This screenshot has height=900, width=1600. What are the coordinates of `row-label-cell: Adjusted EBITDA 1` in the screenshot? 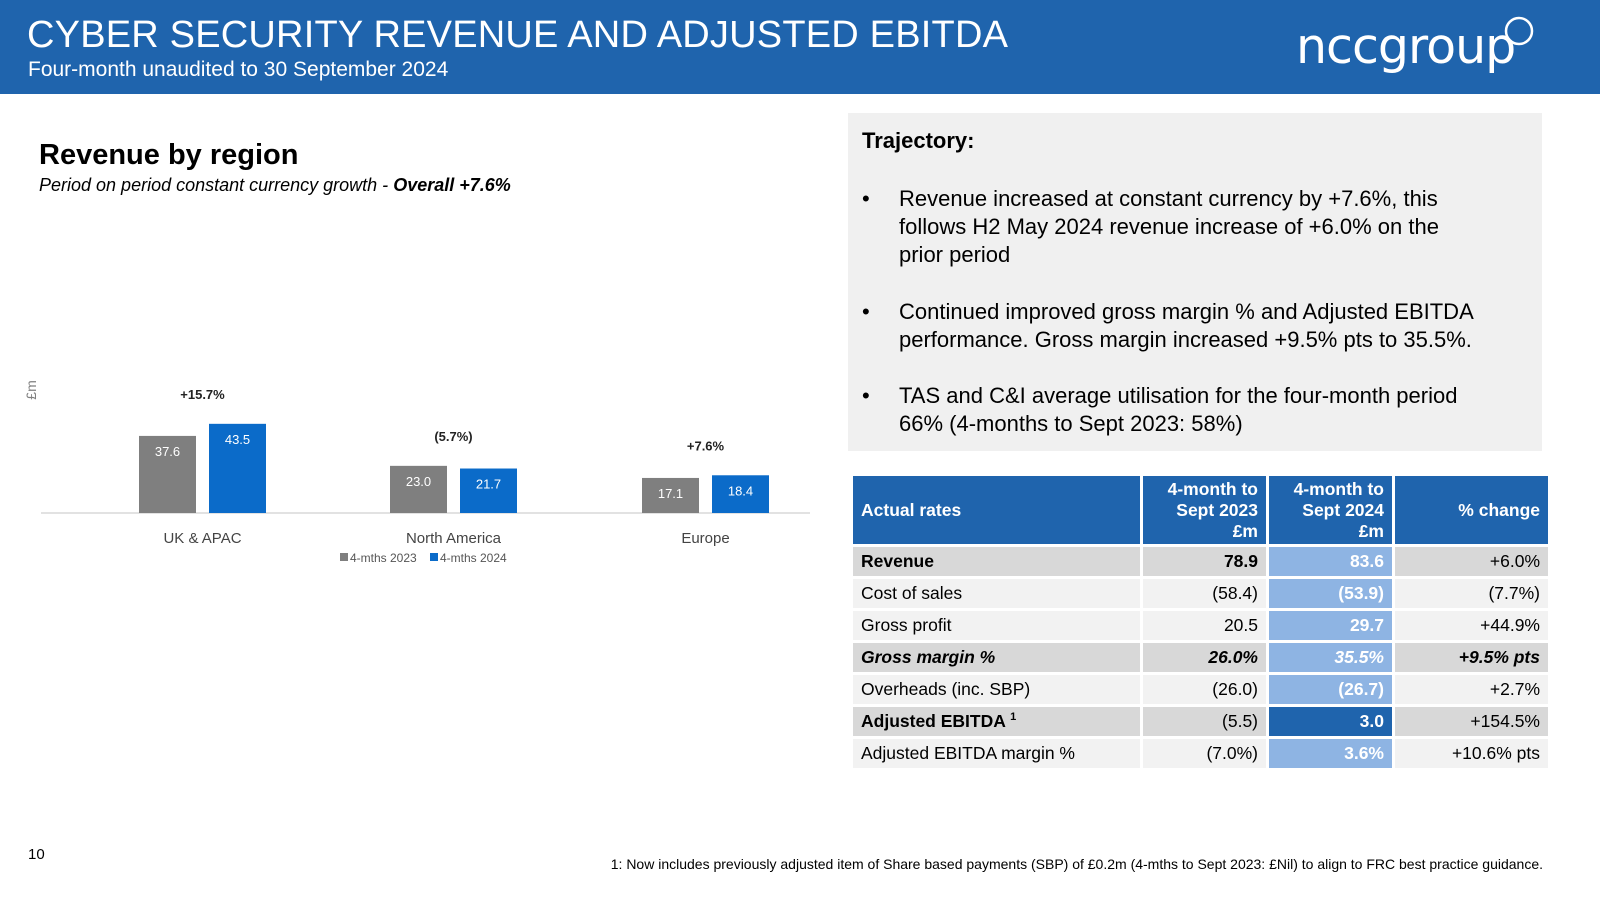 It's located at (996, 721).